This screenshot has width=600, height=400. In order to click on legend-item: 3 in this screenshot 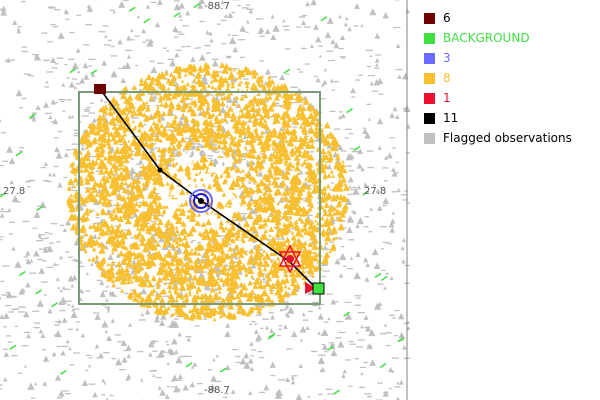, I will do `click(509, 58)`.